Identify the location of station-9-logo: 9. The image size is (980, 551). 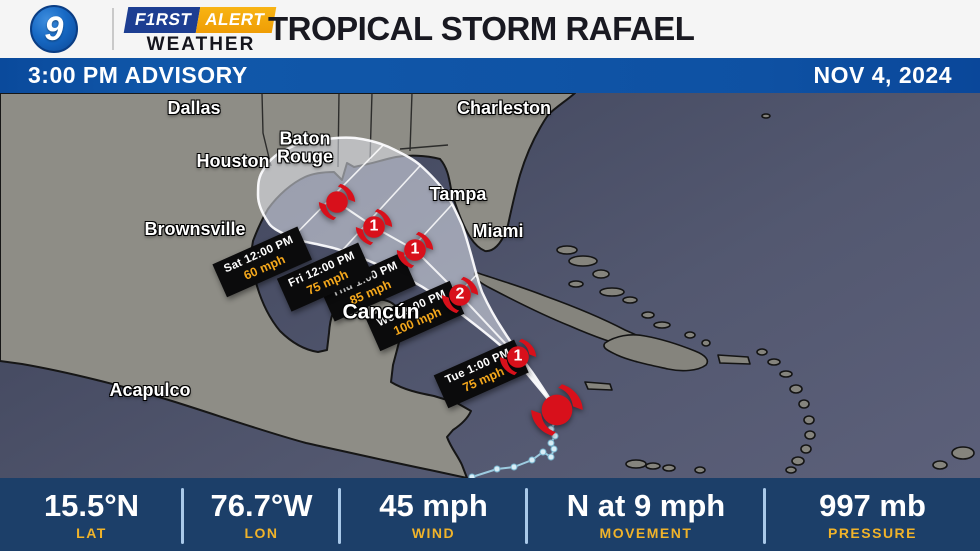
(54, 29).